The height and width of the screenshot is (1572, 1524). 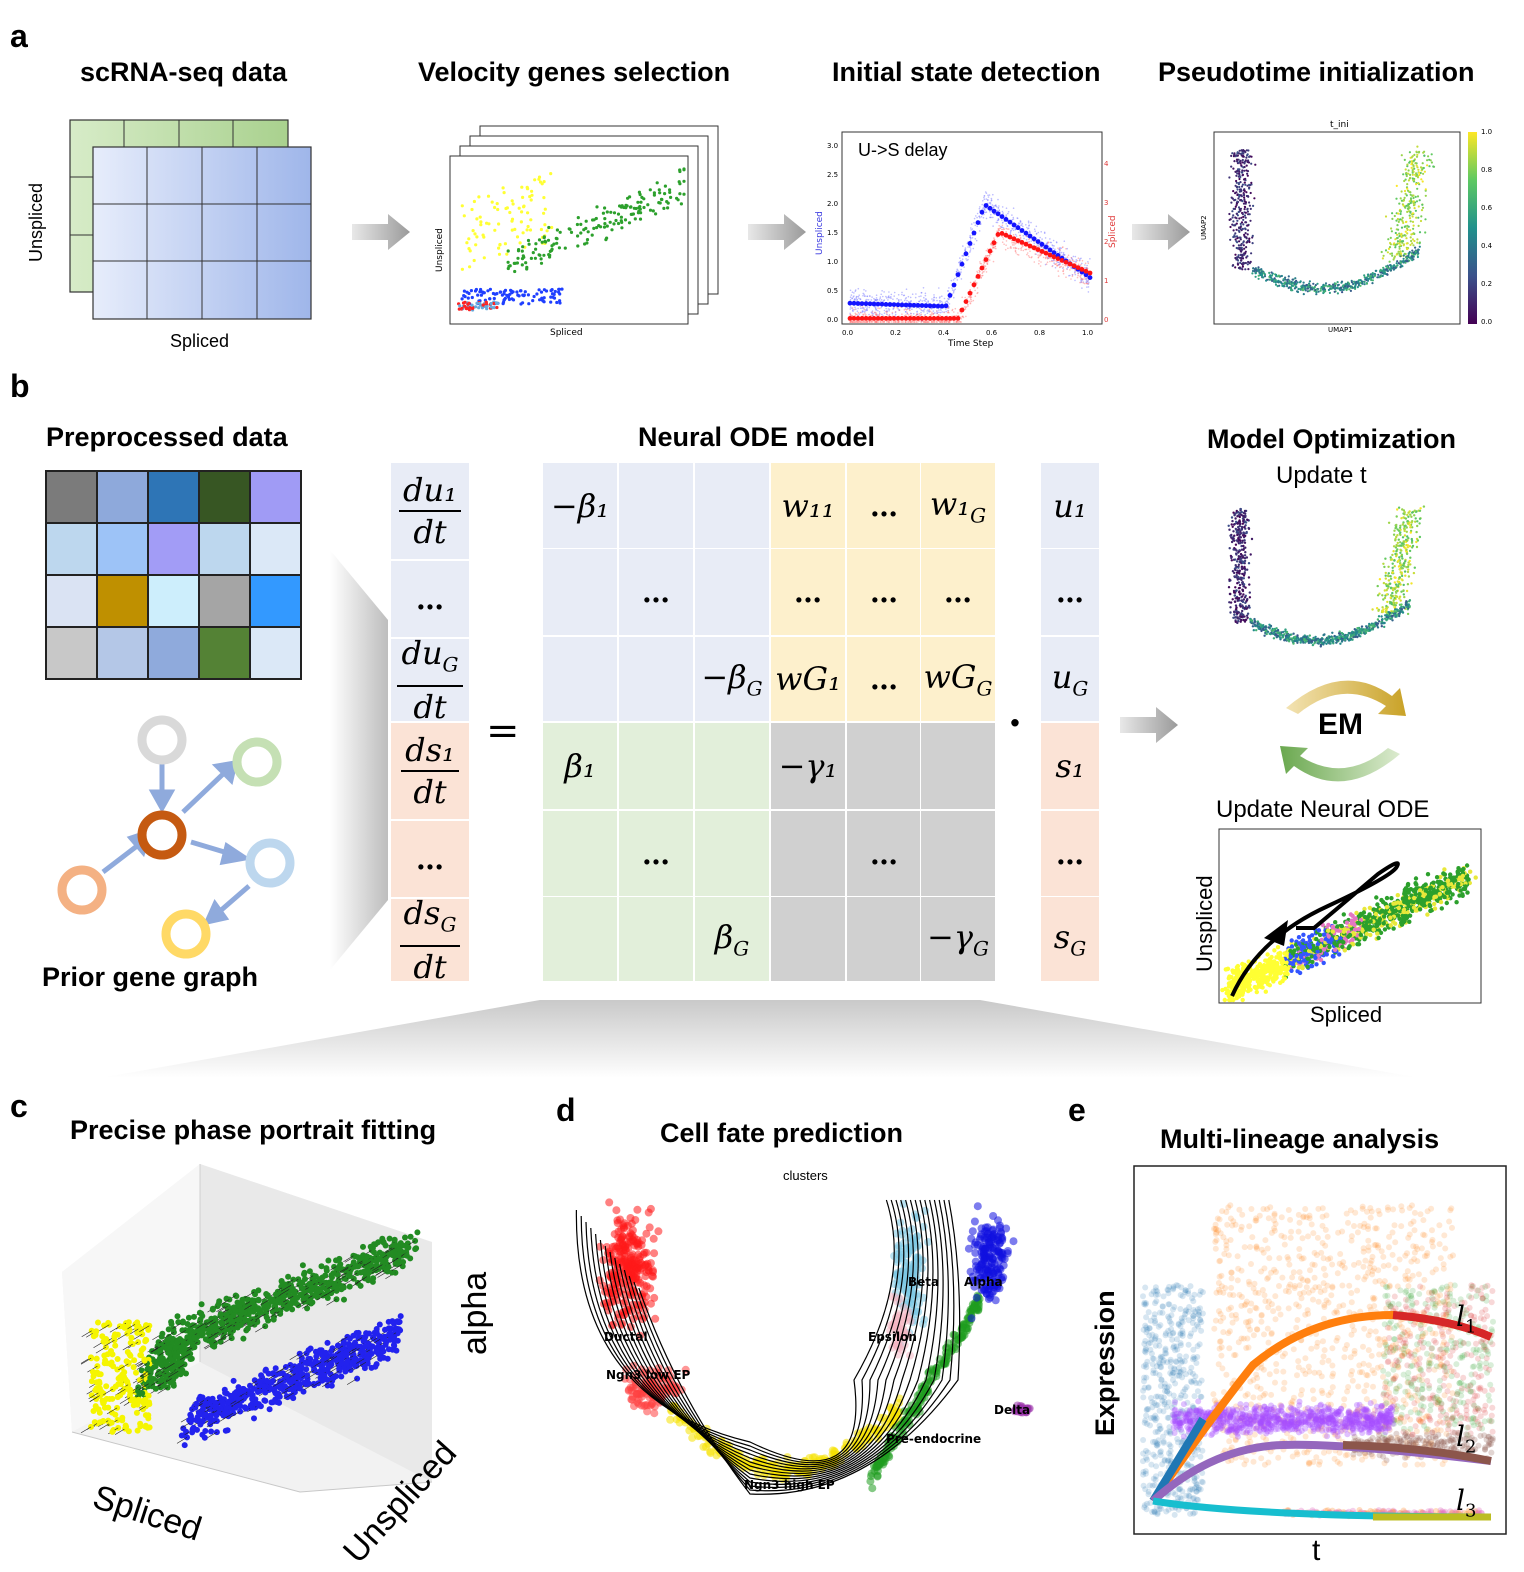 What do you see at coordinates (896, 333) in the screenshot?
I see `delay-xtick: 0.2` at bounding box center [896, 333].